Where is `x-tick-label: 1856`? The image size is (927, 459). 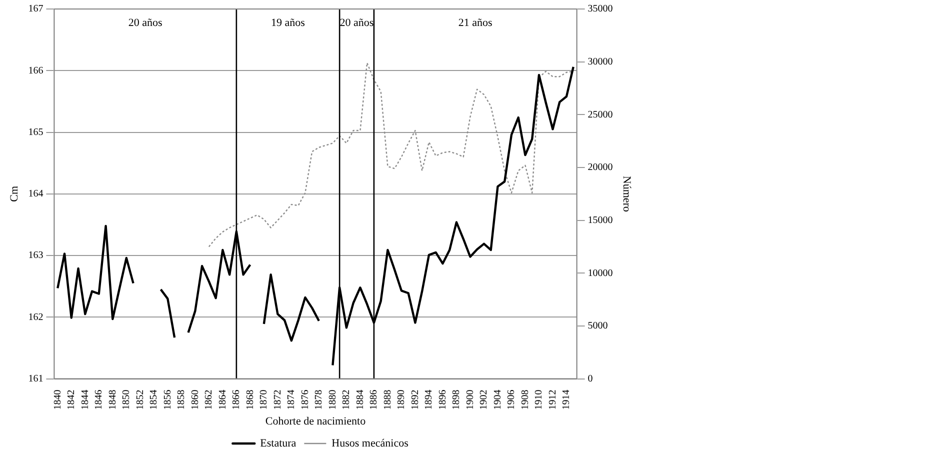 x-tick-label: 1856 is located at coordinates (168, 400).